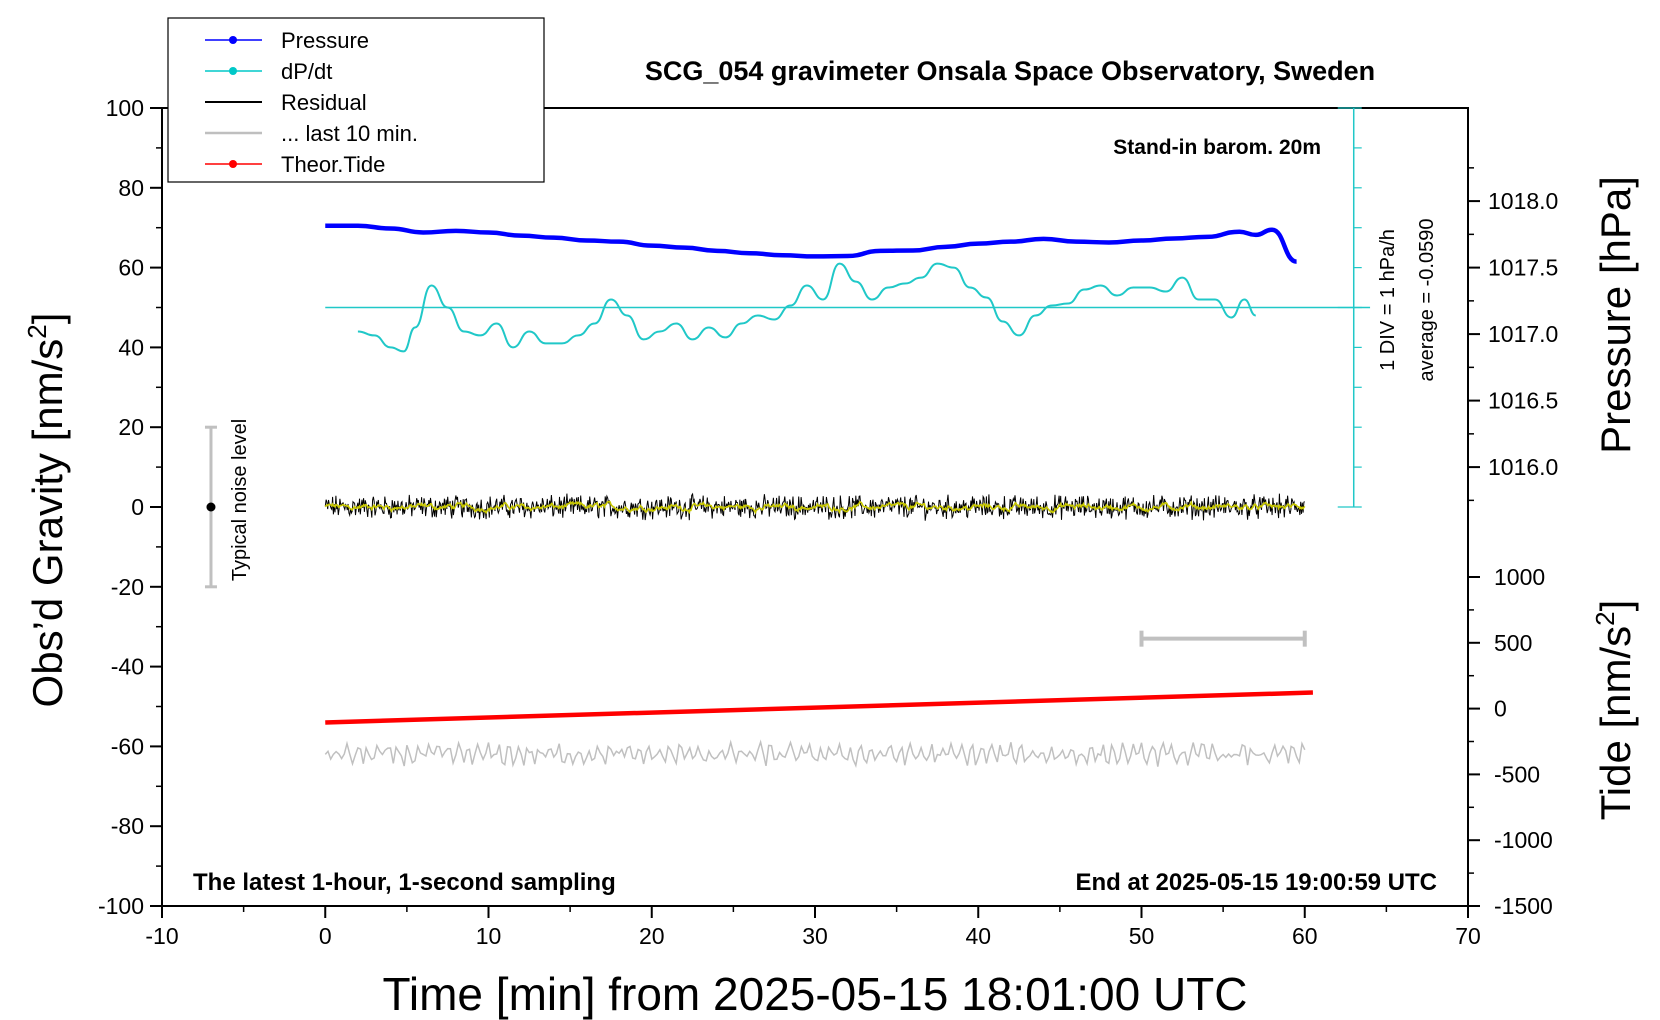 The height and width of the screenshot is (1020, 1660). What do you see at coordinates (325, 936) in the screenshot?
I see `x-tick-label: 0` at bounding box center [325, 936].